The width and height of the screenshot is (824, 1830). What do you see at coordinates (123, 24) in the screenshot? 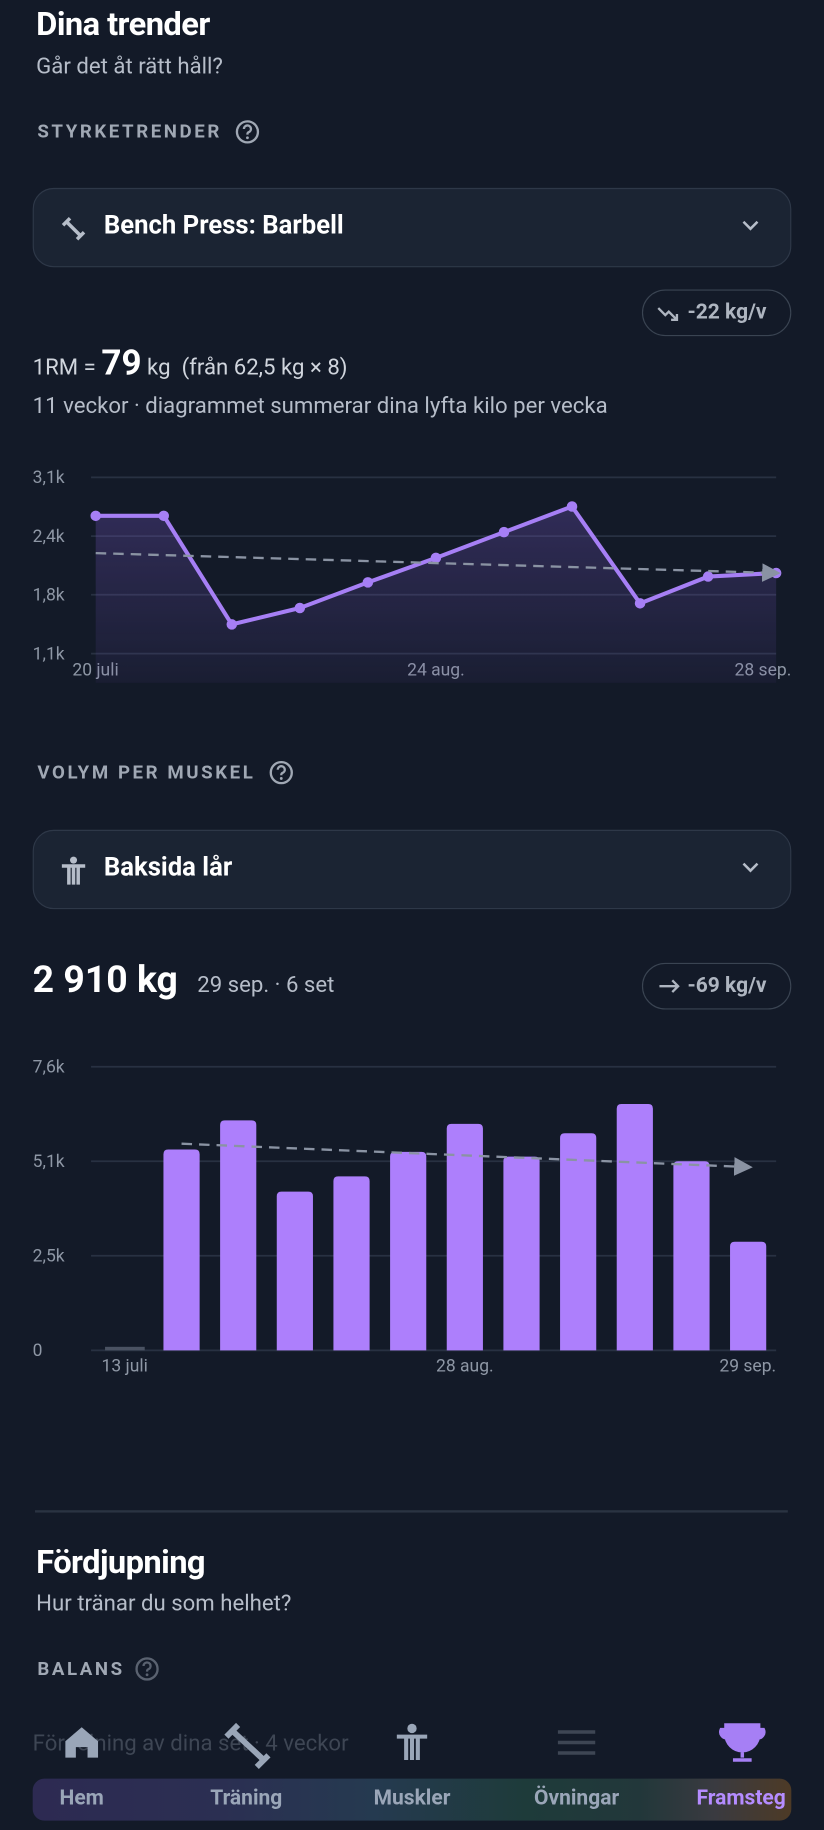
I see `title: Dina trender` at bounding box center [123, 24].